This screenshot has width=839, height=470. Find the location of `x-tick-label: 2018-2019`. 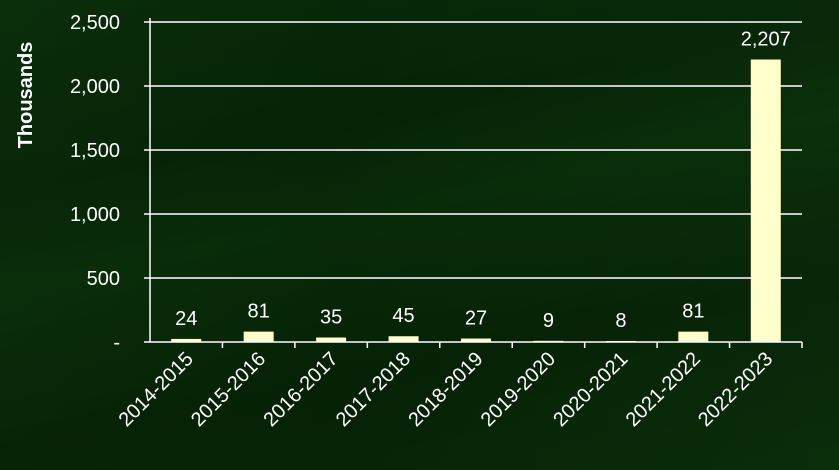

x-tick-label: 2018-2019 is located at coordinates (445, 389).